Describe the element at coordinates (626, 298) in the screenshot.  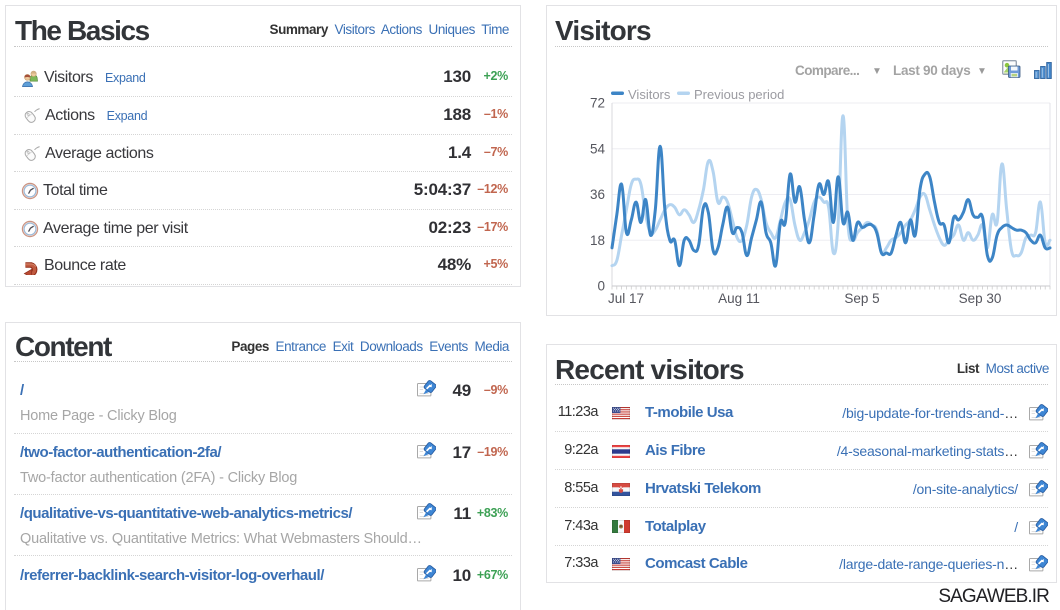
I see `svg-text: Jul 17` at that location.